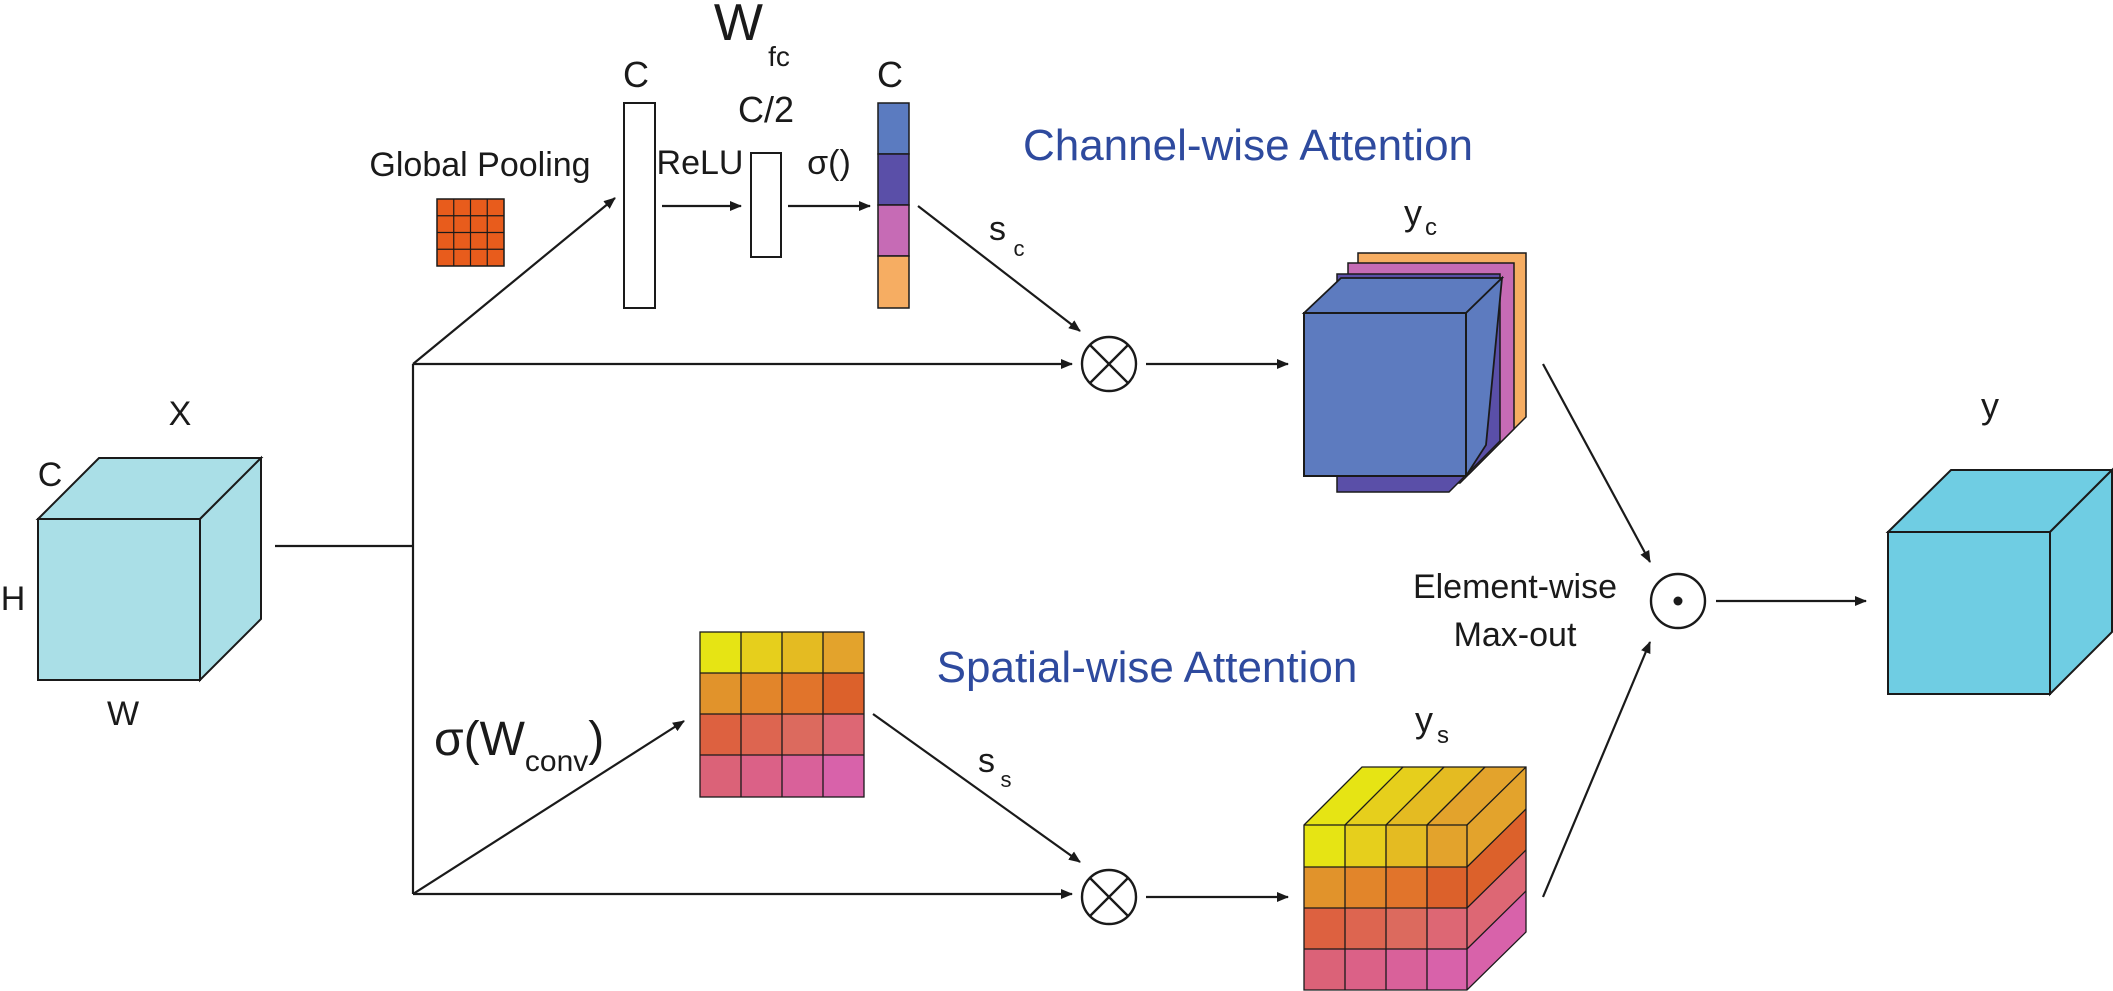 This screenshot has width=2113, height=991. What do you see at coordinates (1415, 878) in the screenshot?
I see `spatial-output-cube` at bounding box center [1415, 878].